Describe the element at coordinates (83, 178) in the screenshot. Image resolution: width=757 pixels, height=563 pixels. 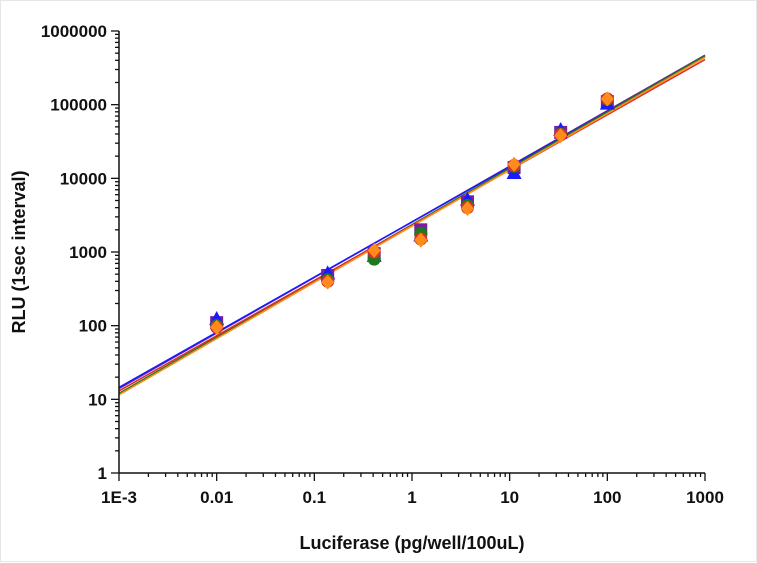
I see `y-tick-label: 10000` at that location.